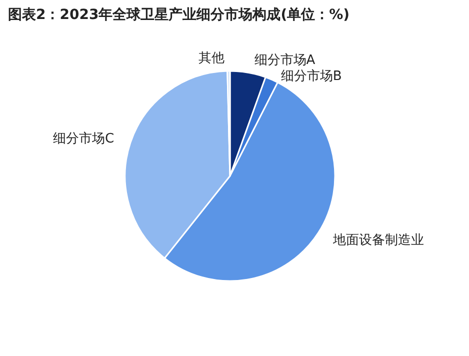 This screenshot has width=469, height=356. What do you see at coordinates (378, 240) in the screenshot?
I see `slice-label: 地面设备制造业` at bounding box center [378, 240].